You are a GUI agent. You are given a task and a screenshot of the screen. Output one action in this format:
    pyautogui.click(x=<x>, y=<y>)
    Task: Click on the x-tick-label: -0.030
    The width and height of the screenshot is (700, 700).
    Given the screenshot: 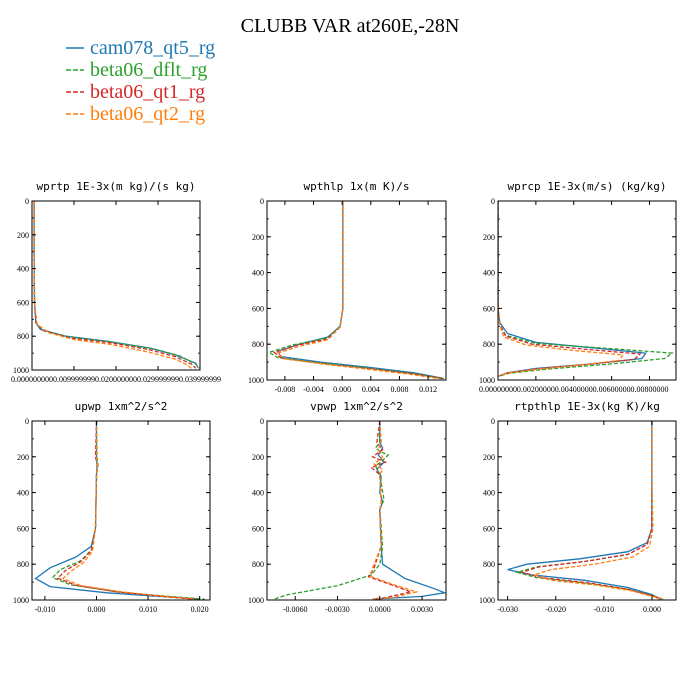 What is the action you would take?
    pyautogui.click(x=507, y=609)
    